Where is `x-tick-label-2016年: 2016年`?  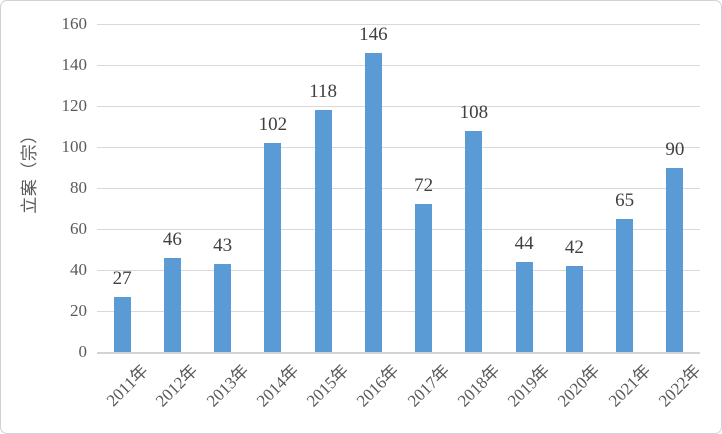 x-tick-label-2016年: 2016年 is located at coordinates (378, 386).